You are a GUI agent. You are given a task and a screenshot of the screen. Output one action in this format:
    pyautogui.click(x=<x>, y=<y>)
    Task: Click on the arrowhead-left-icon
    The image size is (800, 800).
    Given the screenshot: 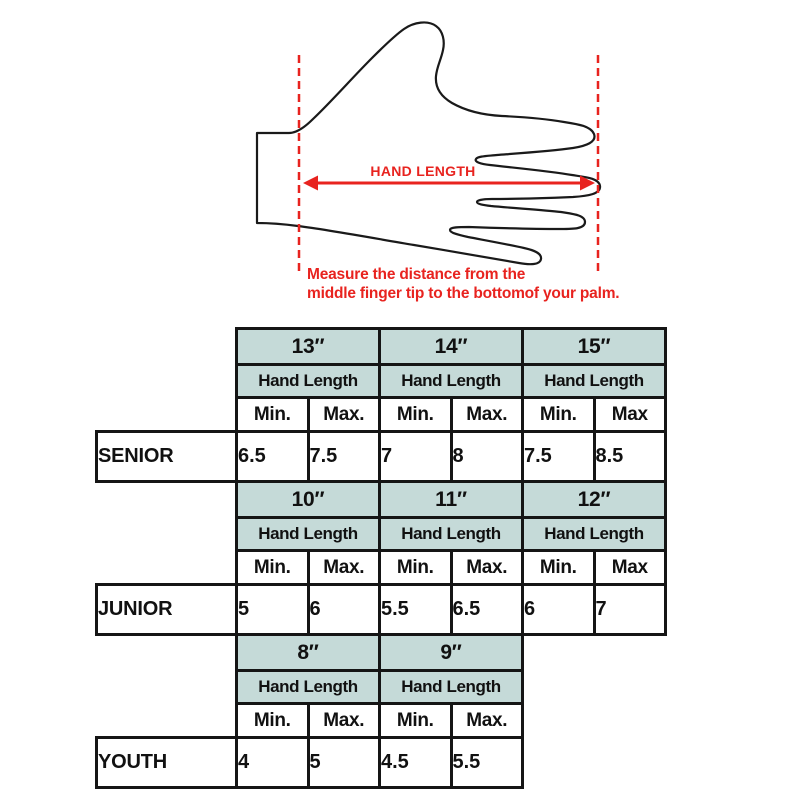 What is the action you would take?
    pyautogui.click(x=310, y=183)
    